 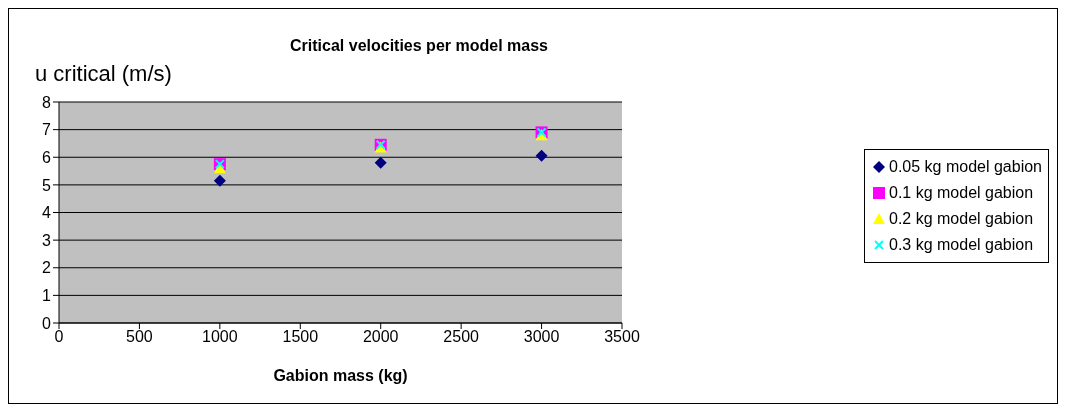 I want to click on x-tick-label: 3000, so click(x=541, y=337).